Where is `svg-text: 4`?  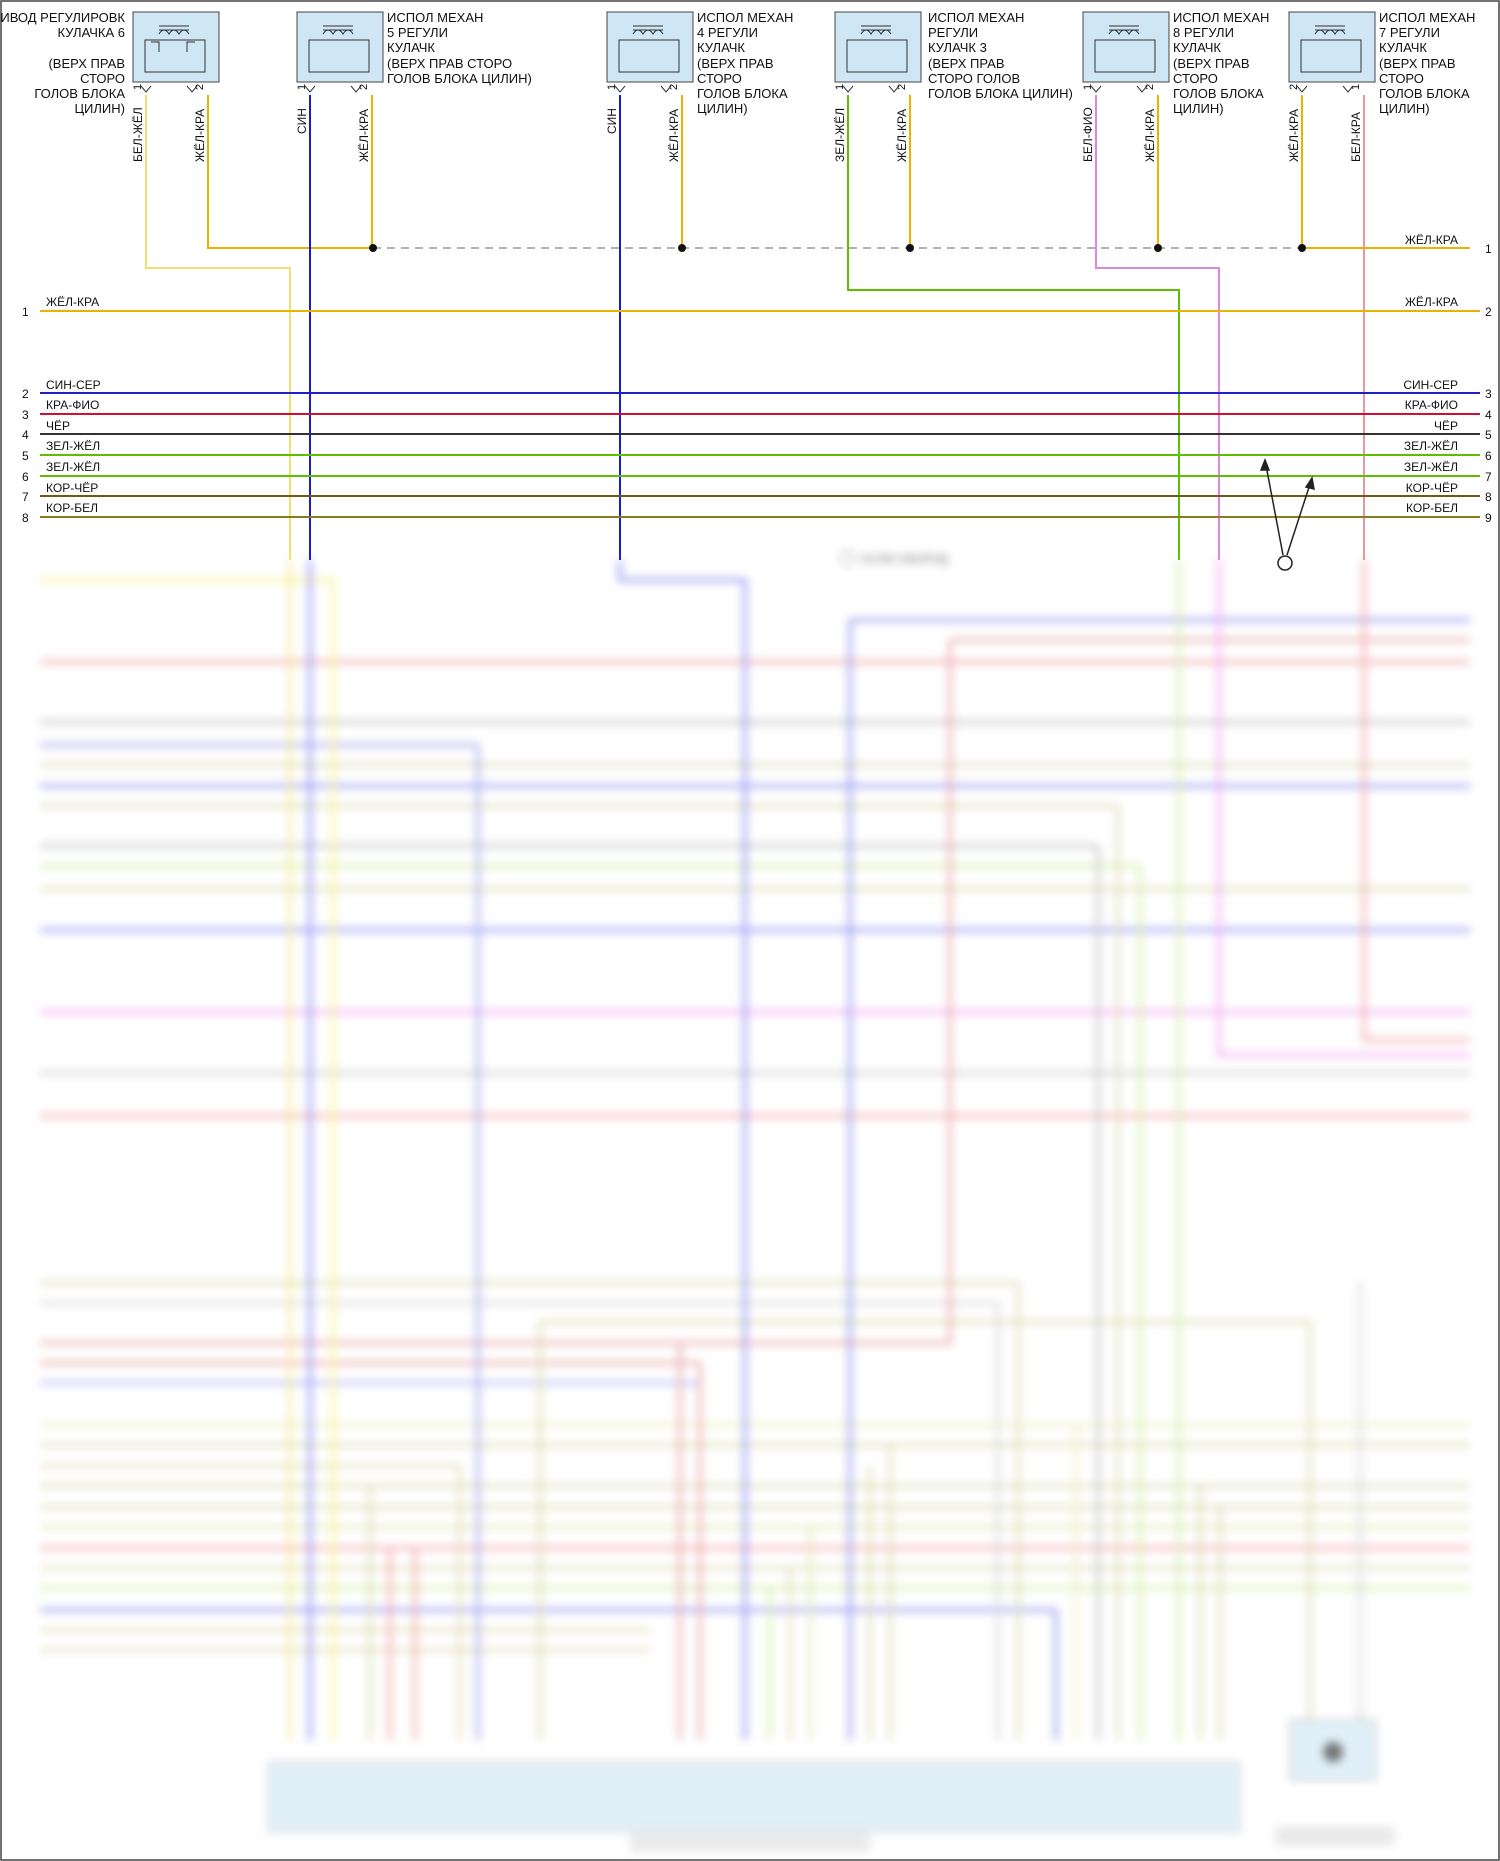
svg-text: 4 is located at coordinates (25, 435).